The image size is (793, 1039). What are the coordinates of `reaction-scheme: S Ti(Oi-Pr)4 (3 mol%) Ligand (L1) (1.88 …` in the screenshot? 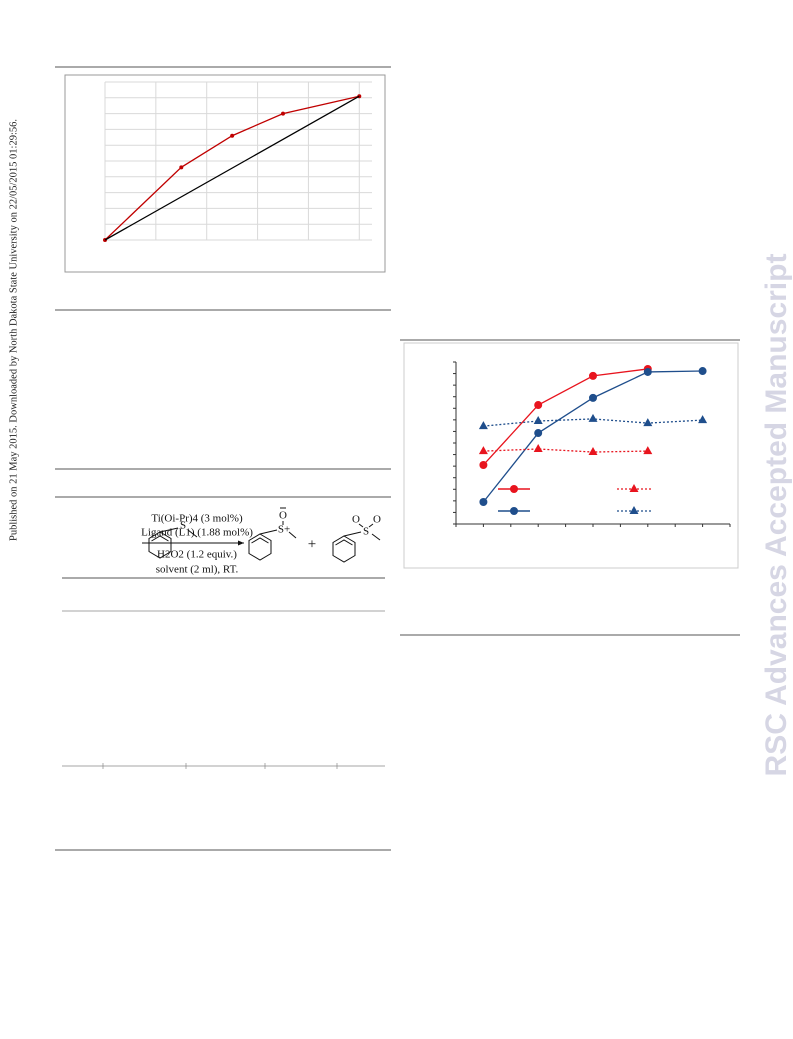 It's located at (261, 541).